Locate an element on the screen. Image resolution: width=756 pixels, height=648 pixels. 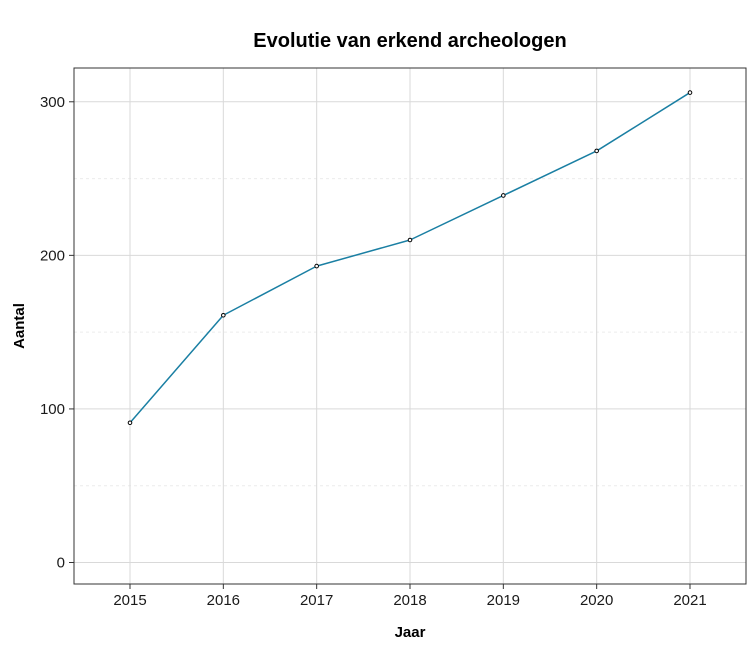
x-tick-label: 2016 is located at coordinates (223, 600).